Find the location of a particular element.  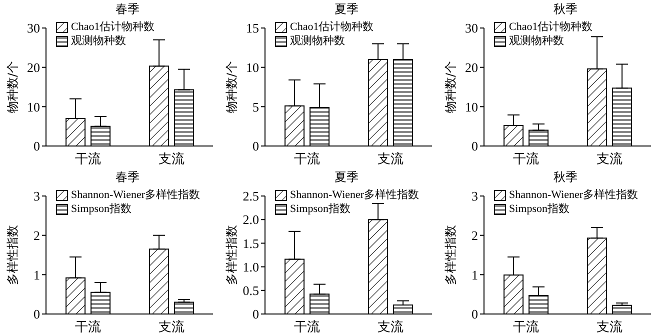

y-tick-label: 0.5 is located at coordinates (250, 290).